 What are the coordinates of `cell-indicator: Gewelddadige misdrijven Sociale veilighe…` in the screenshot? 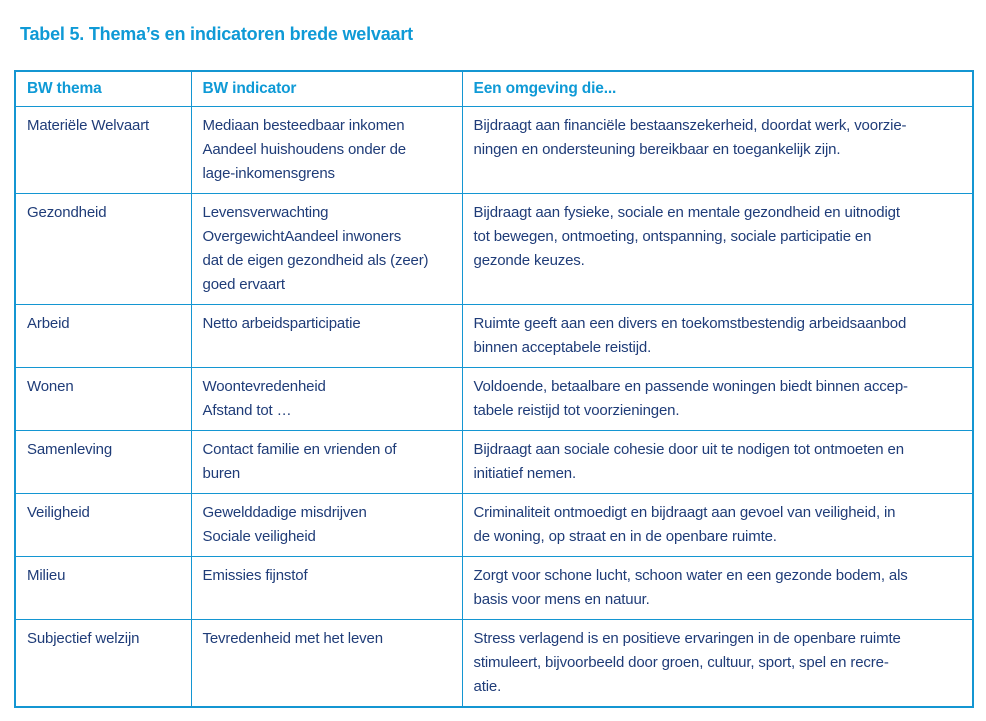 It's located at (326, 524).